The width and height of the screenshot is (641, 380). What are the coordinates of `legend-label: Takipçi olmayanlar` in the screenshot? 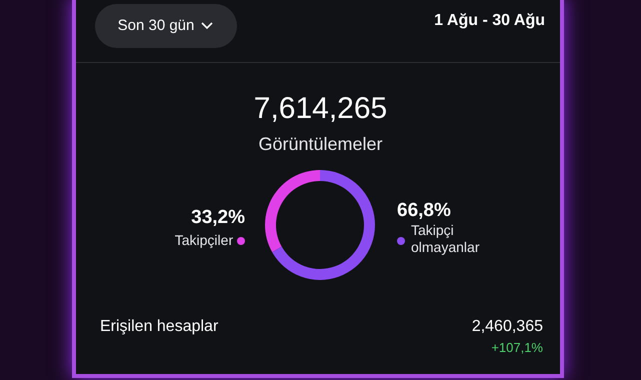 It's located at (445, 239).